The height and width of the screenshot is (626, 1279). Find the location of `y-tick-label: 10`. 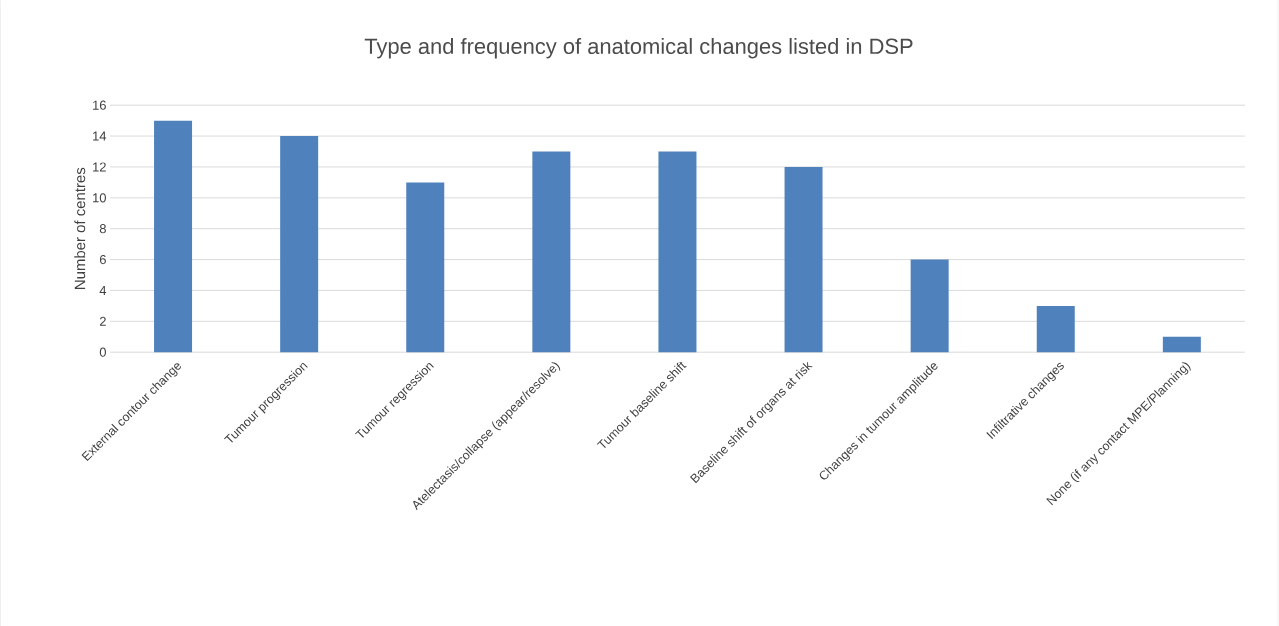

y-tick-label: 10 is located at coordinates (99, 198).